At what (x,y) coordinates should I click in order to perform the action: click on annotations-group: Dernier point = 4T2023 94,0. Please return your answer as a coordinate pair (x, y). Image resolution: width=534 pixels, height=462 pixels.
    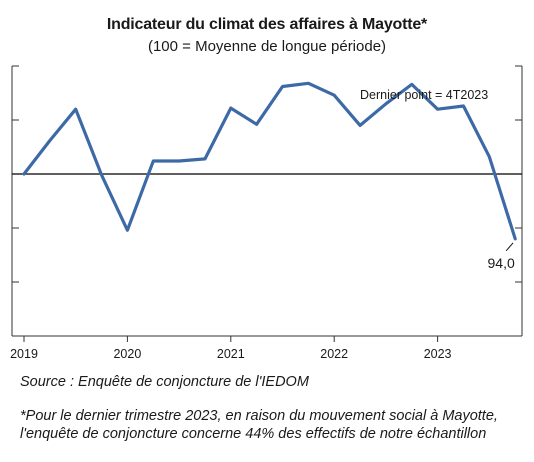
    Looking at the image, I should click on (437, 179).